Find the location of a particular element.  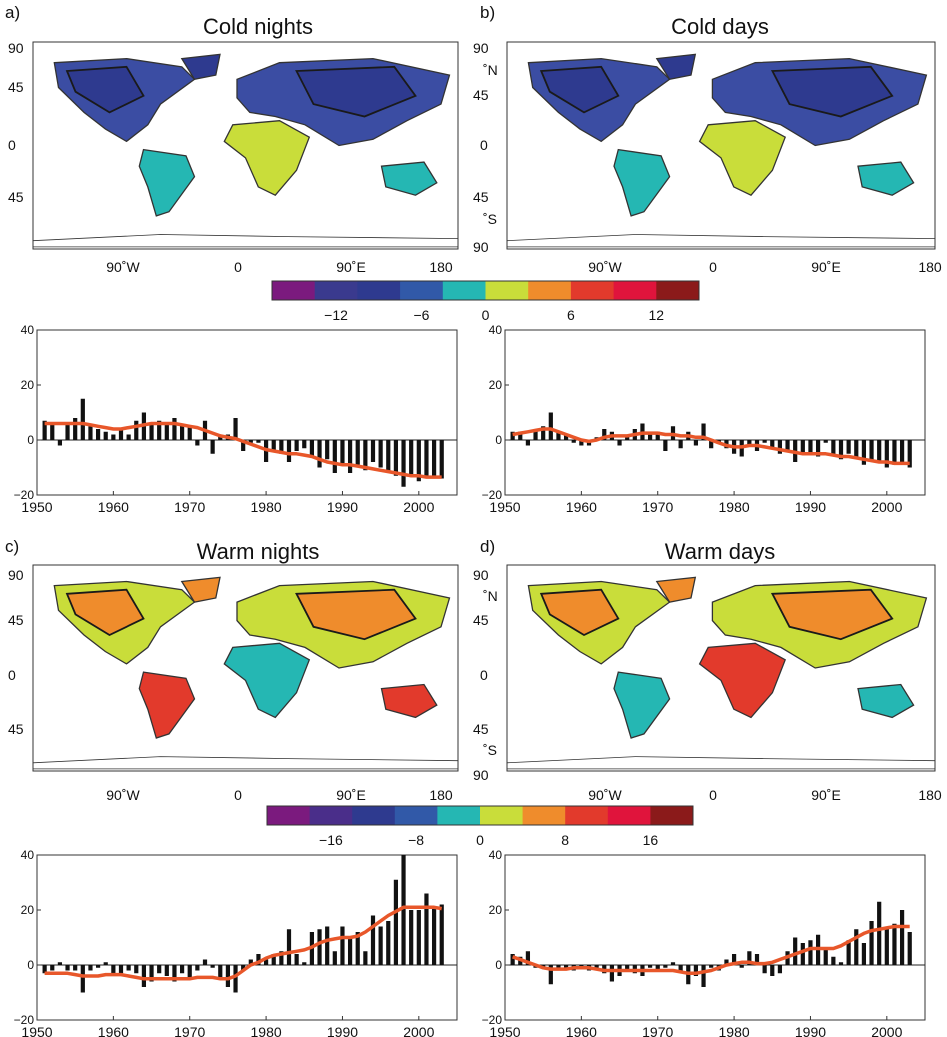

lon-label: 180 is located at coordinates (930, 795).